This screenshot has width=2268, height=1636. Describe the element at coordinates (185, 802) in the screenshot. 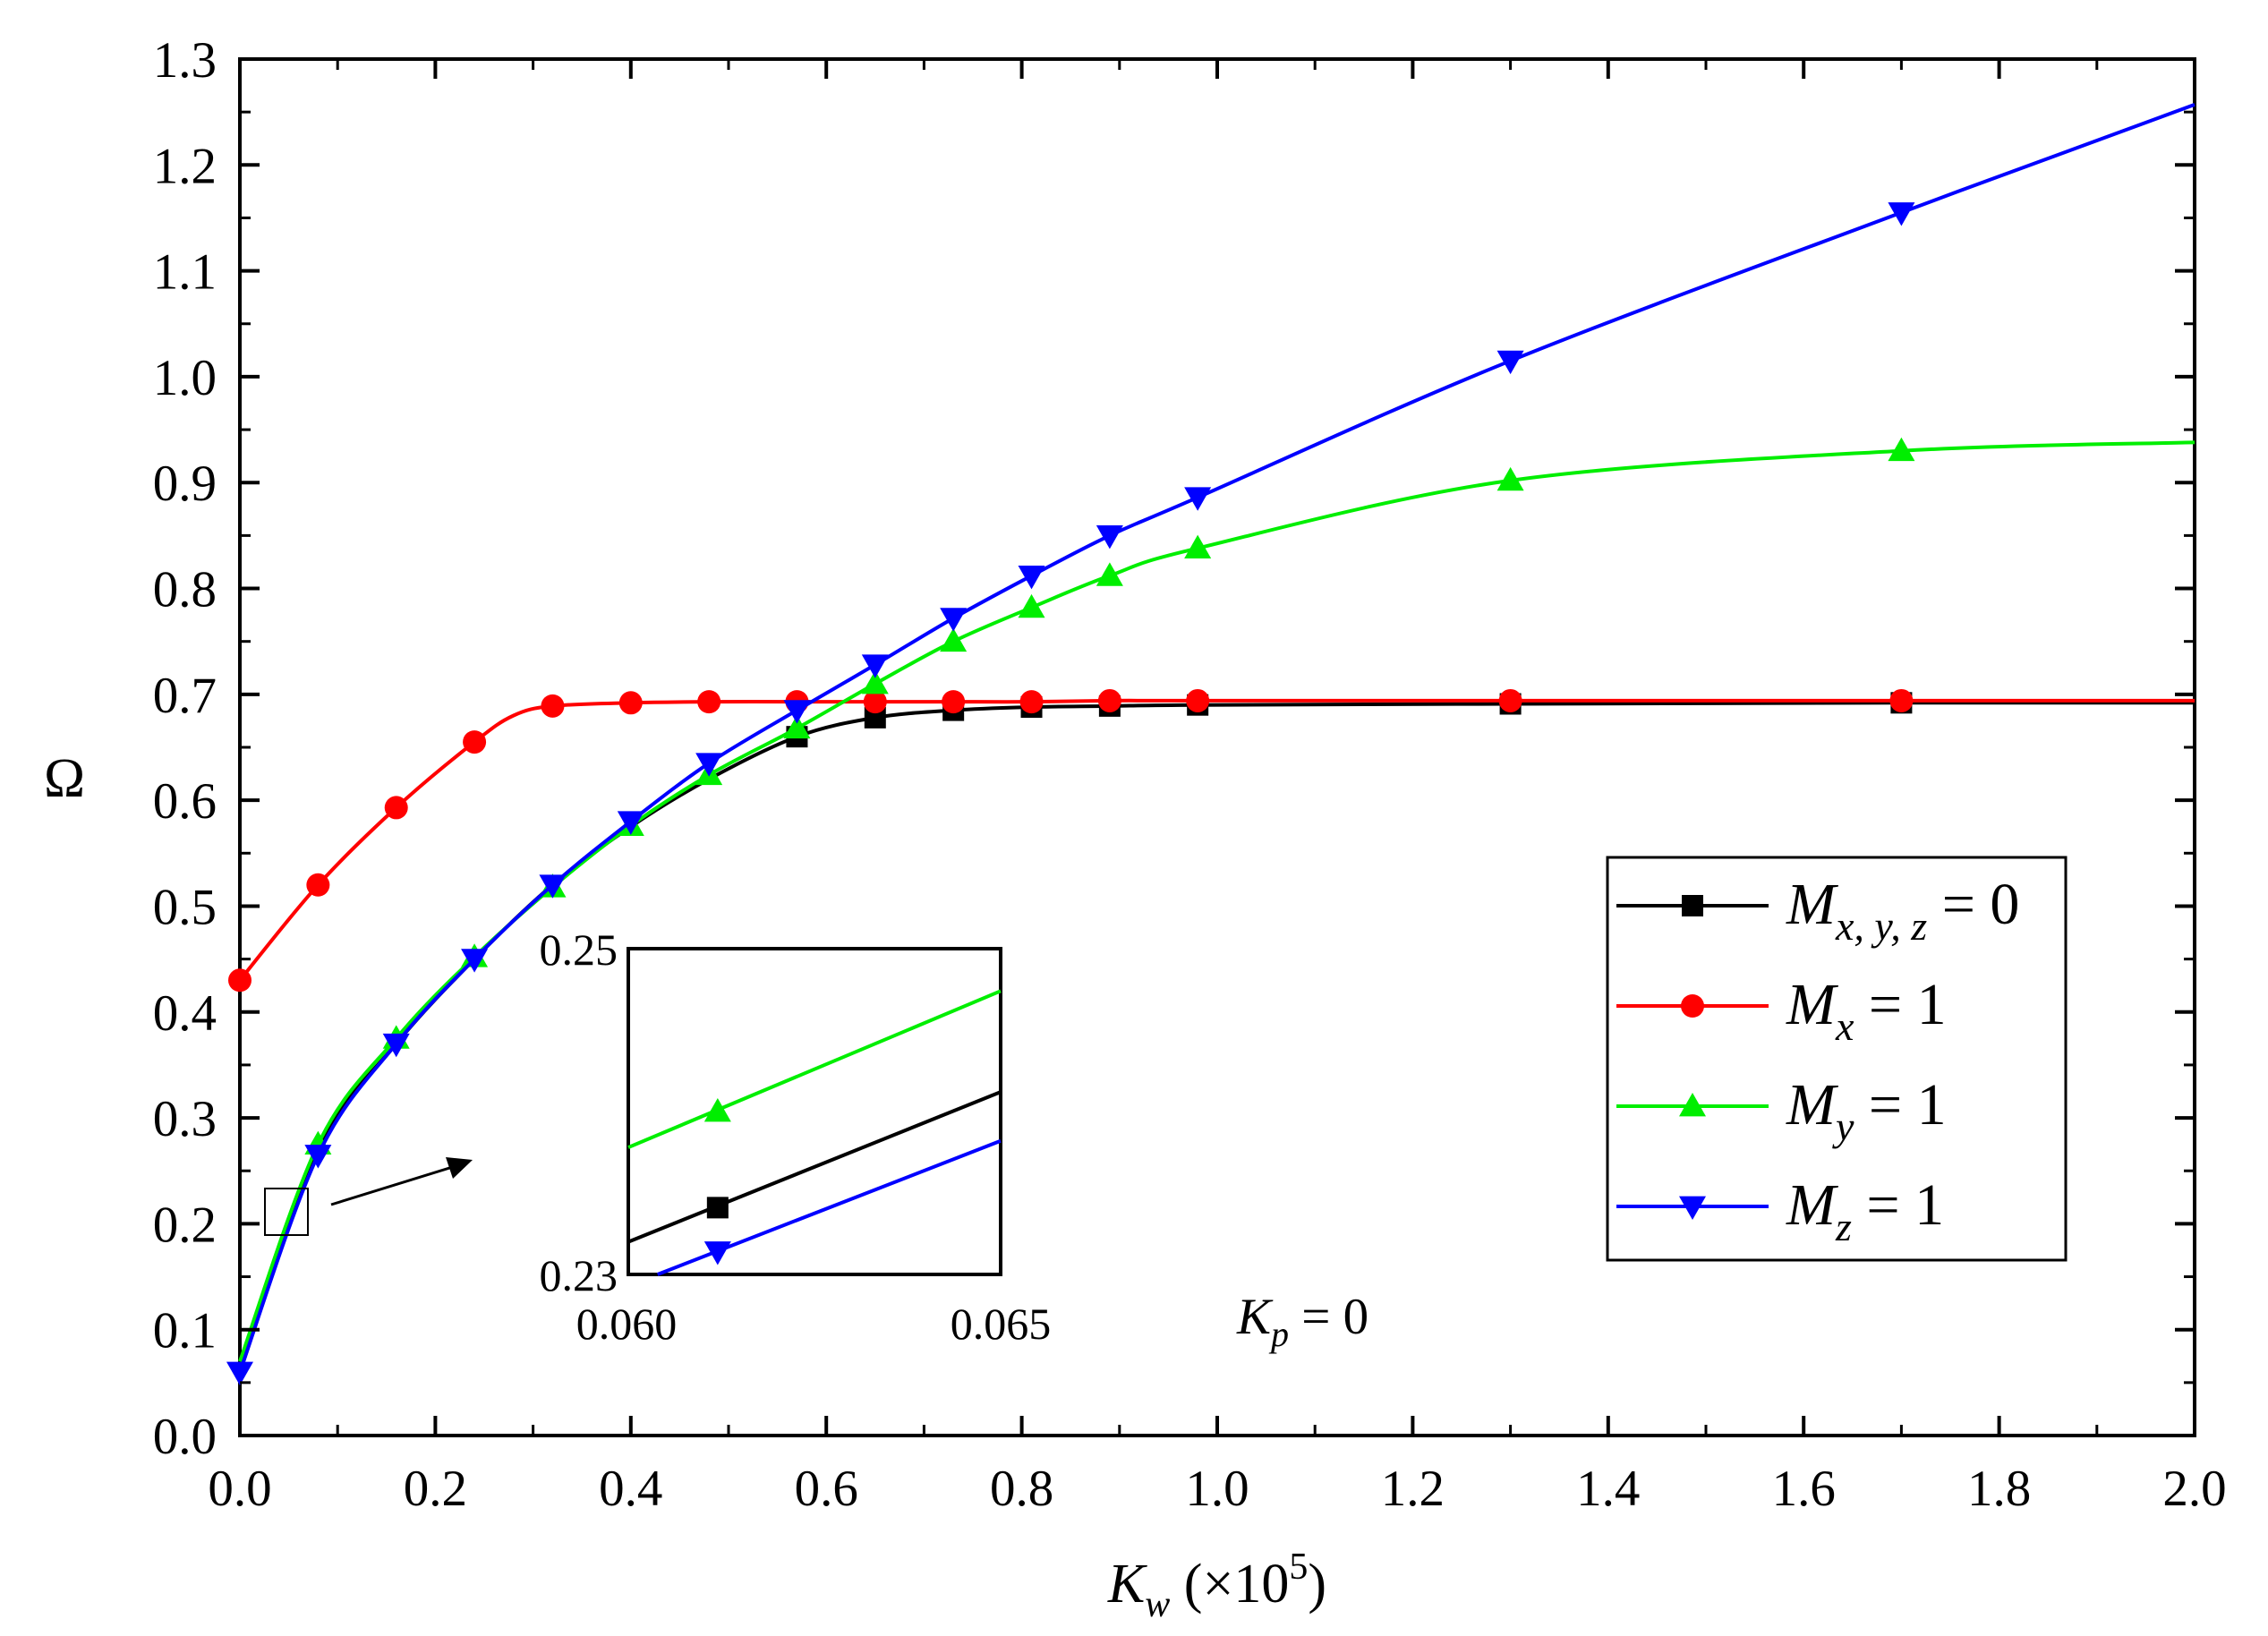

I see `y-tick-label: 0.6` at that location.